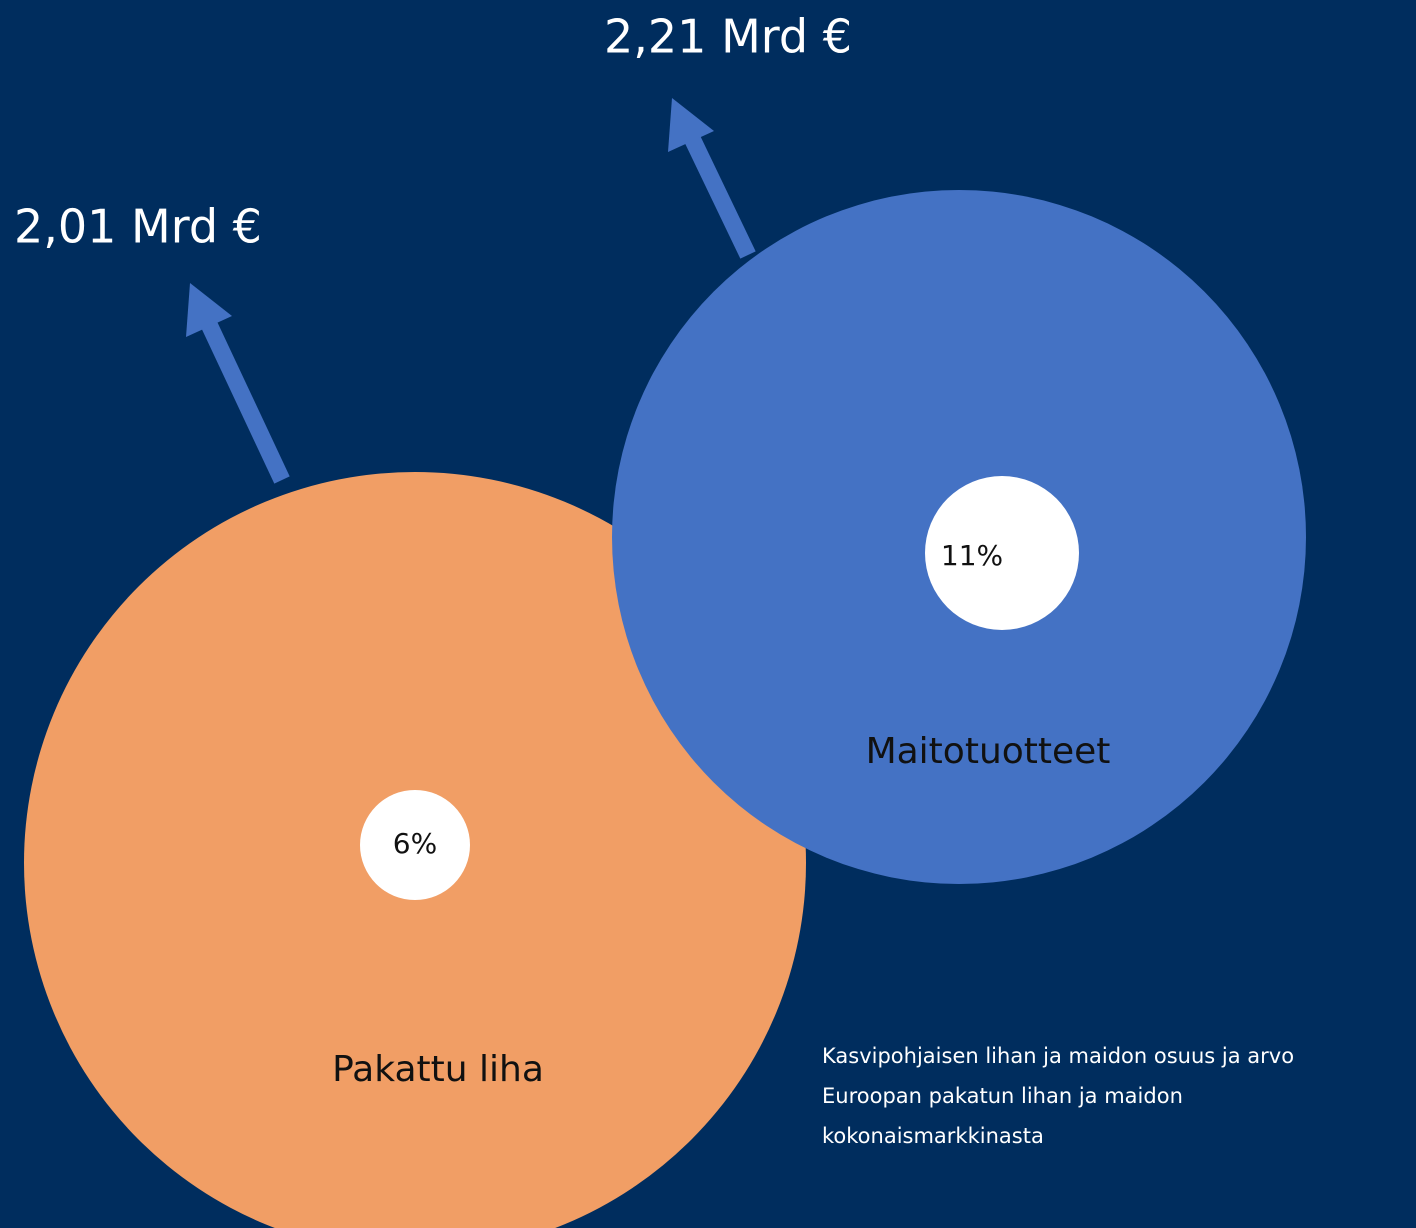  Describe the element at coordinates (438, 1069) in the screenshot. I see `segment-name: Pakattu liha` at that location.